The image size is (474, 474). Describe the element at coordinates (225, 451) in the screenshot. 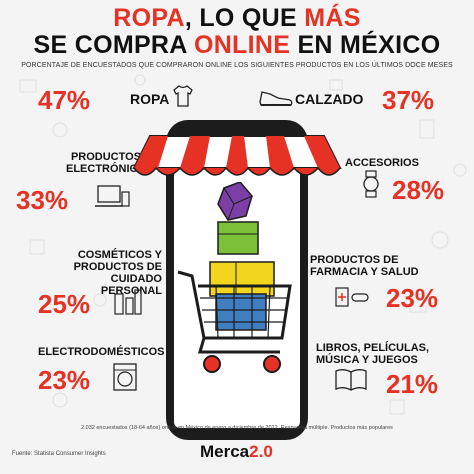

I see `logo-text-merca: Merca` at that location.